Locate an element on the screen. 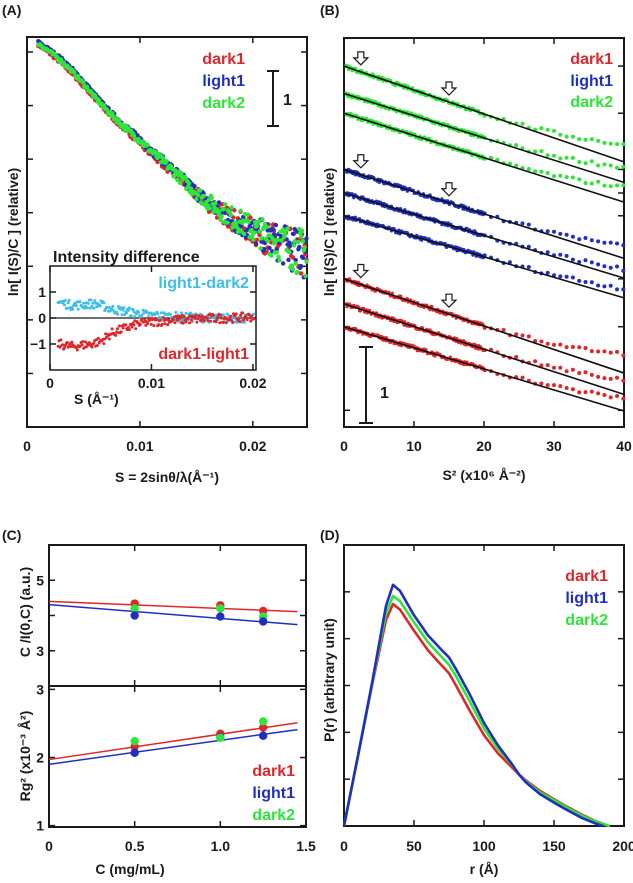 The height and width of the screenshot is (883, 633). x-tick-label: 0.02 is located at coordinates (252, 446).